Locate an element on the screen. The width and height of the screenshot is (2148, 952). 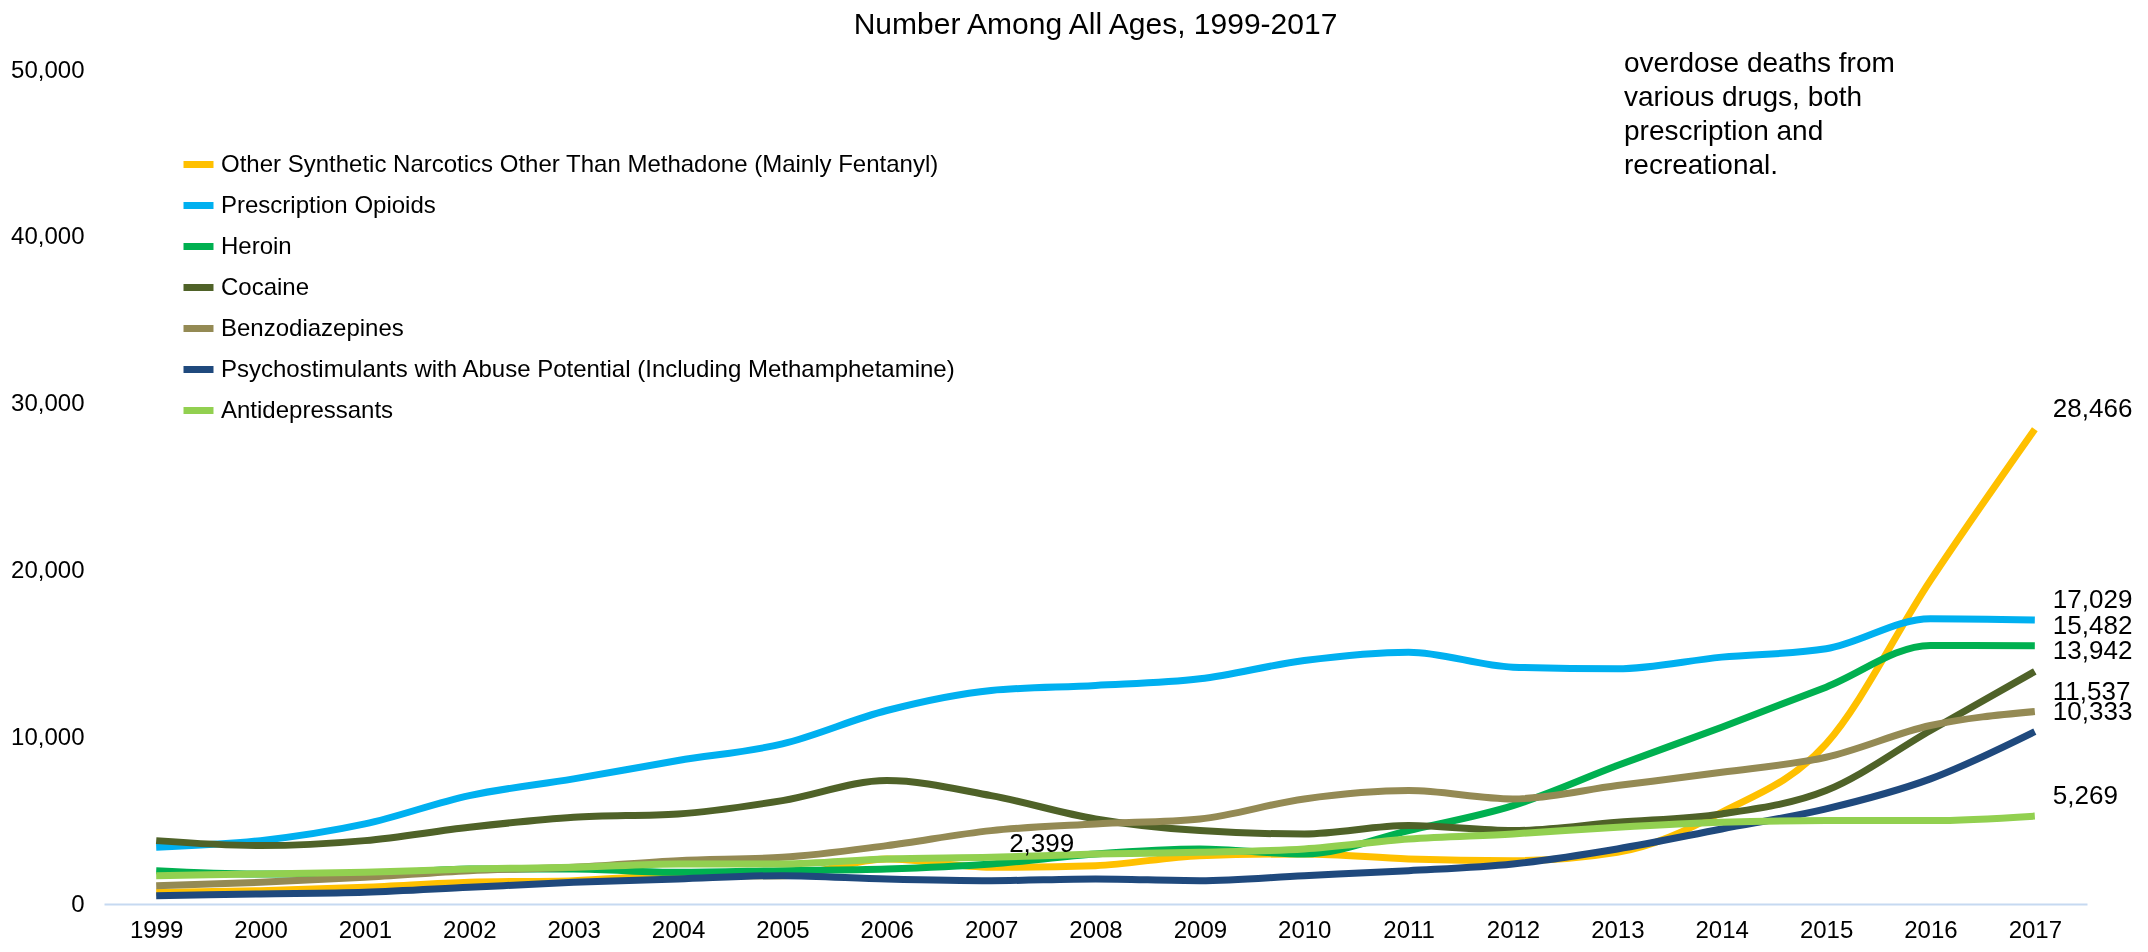
y-tick-label: 30,000 is located at coordinates (48, 403).